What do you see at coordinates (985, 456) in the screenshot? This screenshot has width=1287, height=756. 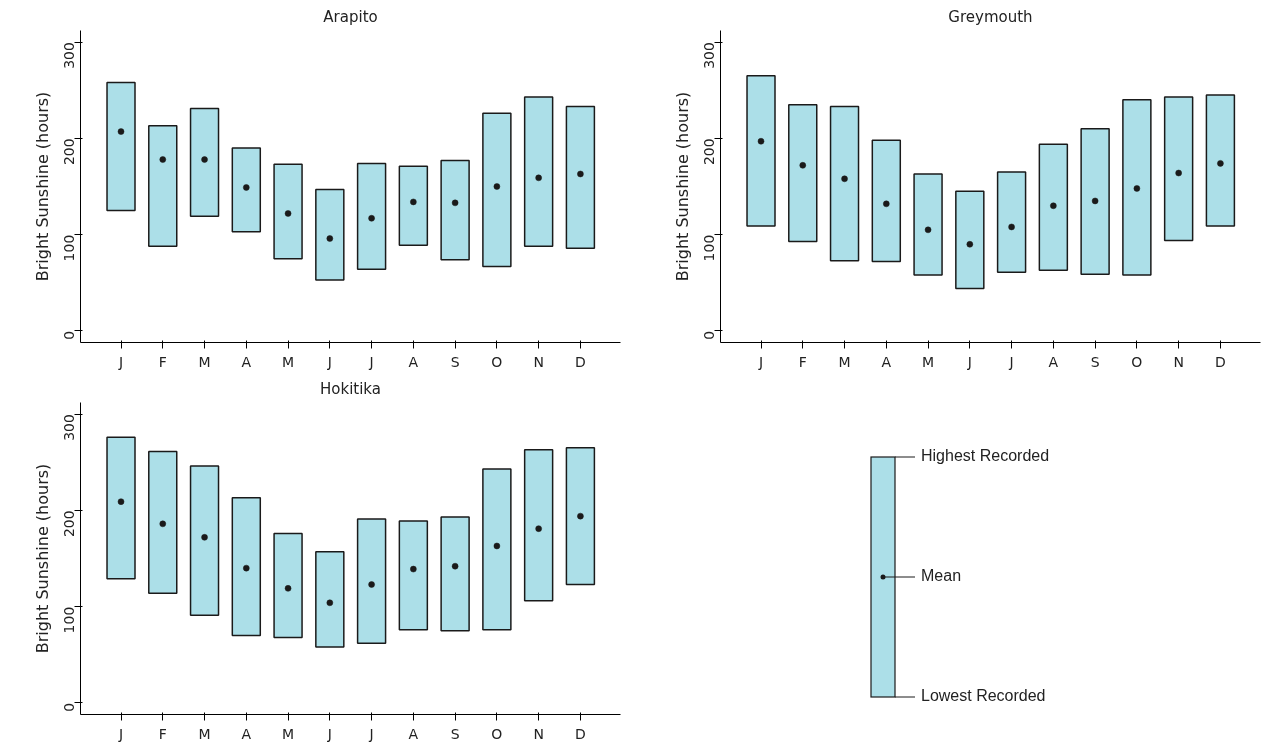 I see `text: Highest Recorded` at bounding box center [985, 456].